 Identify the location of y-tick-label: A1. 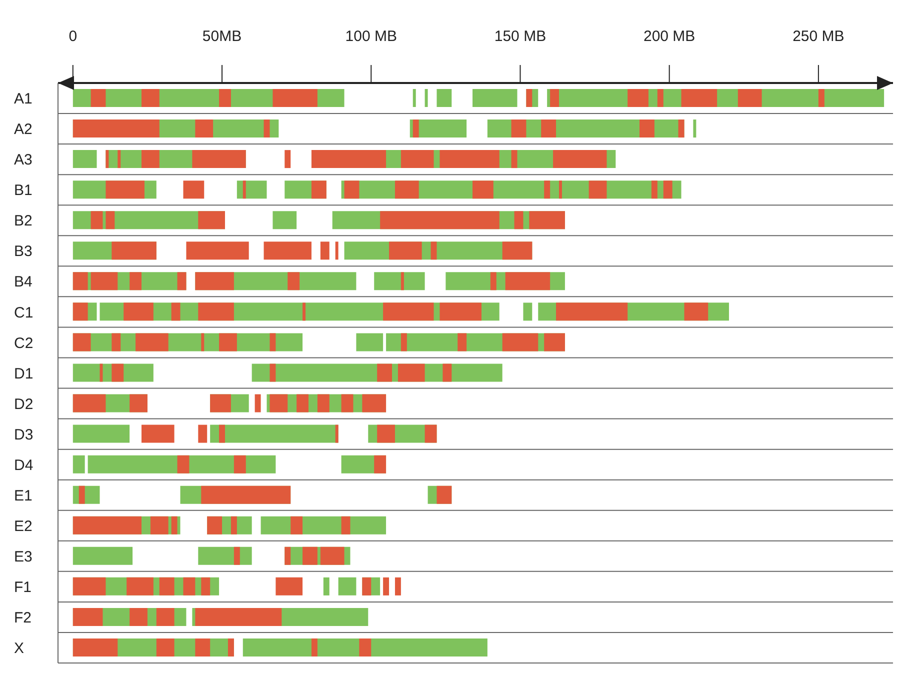
(23, 99).